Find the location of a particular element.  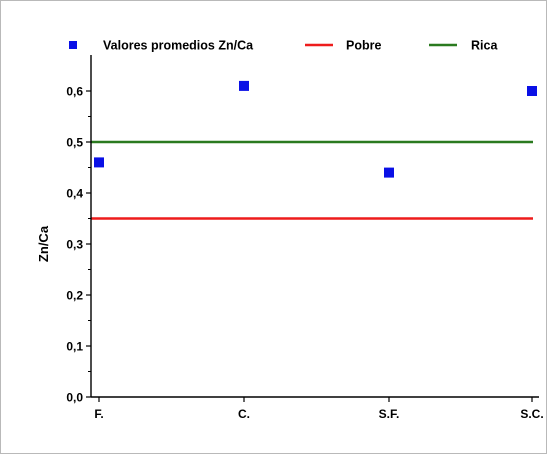

x-tick-label: F. is located at coordinates (98, 414).